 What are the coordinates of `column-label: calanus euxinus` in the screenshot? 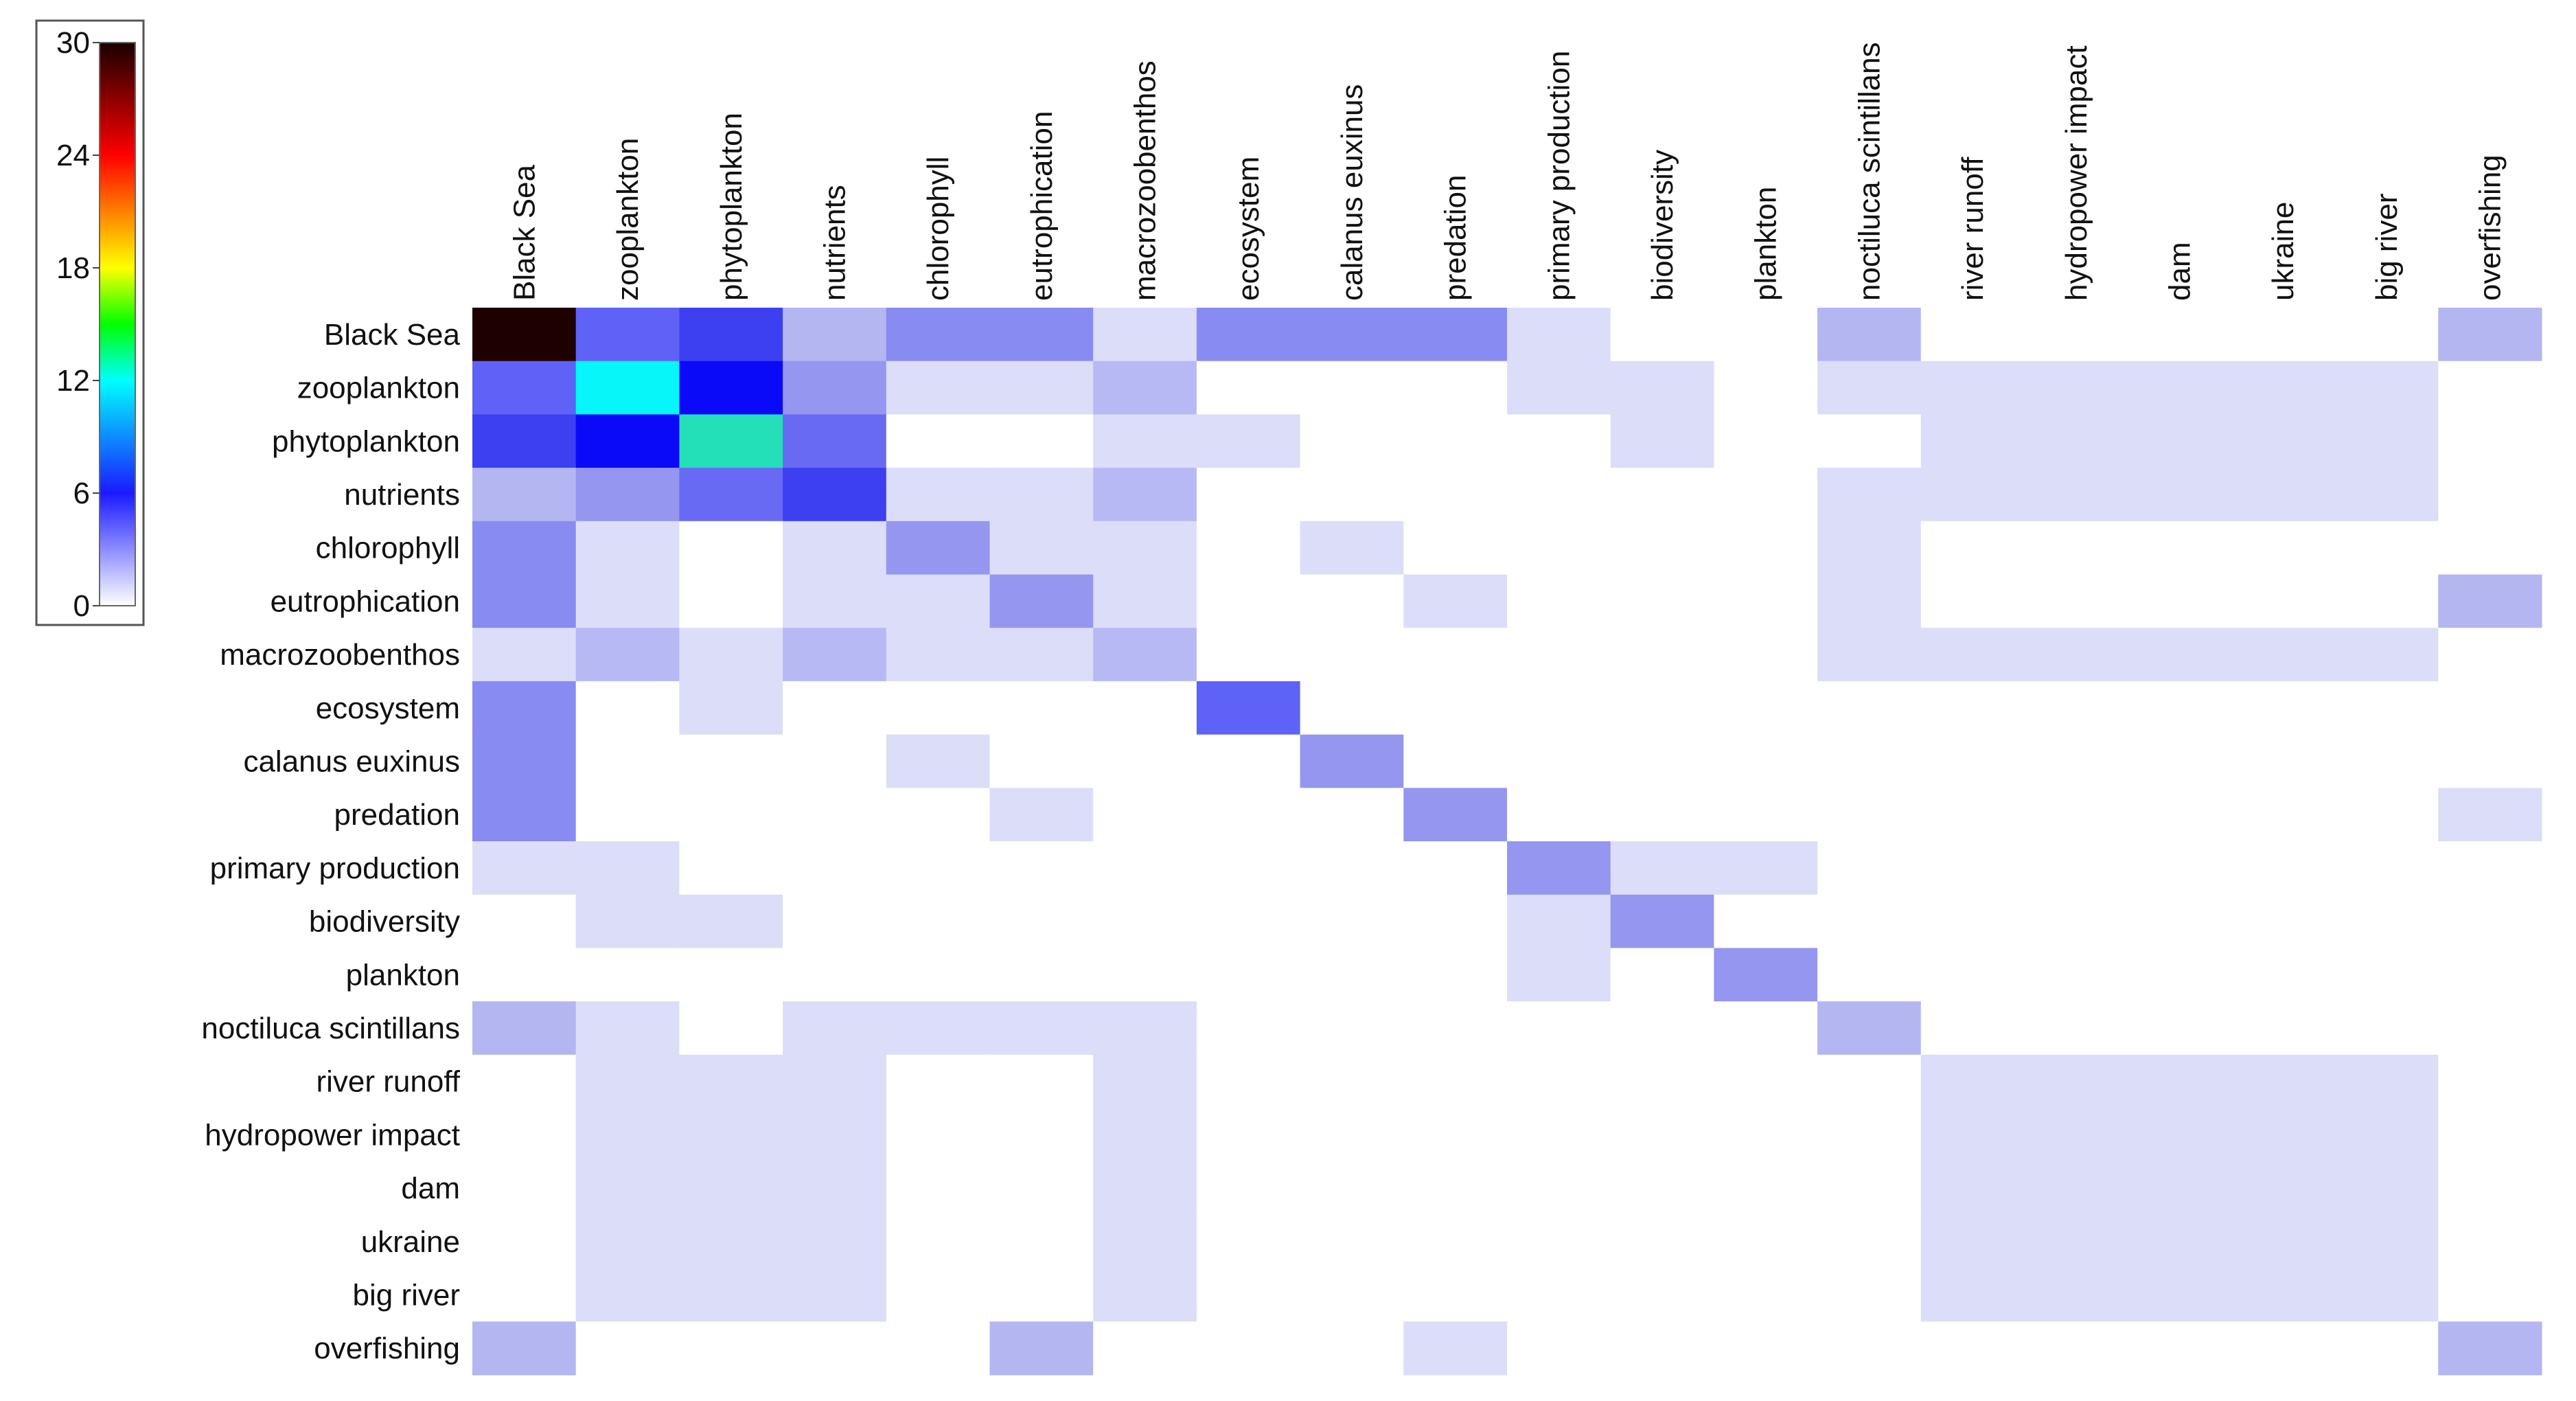 It's located at (1352, 192).